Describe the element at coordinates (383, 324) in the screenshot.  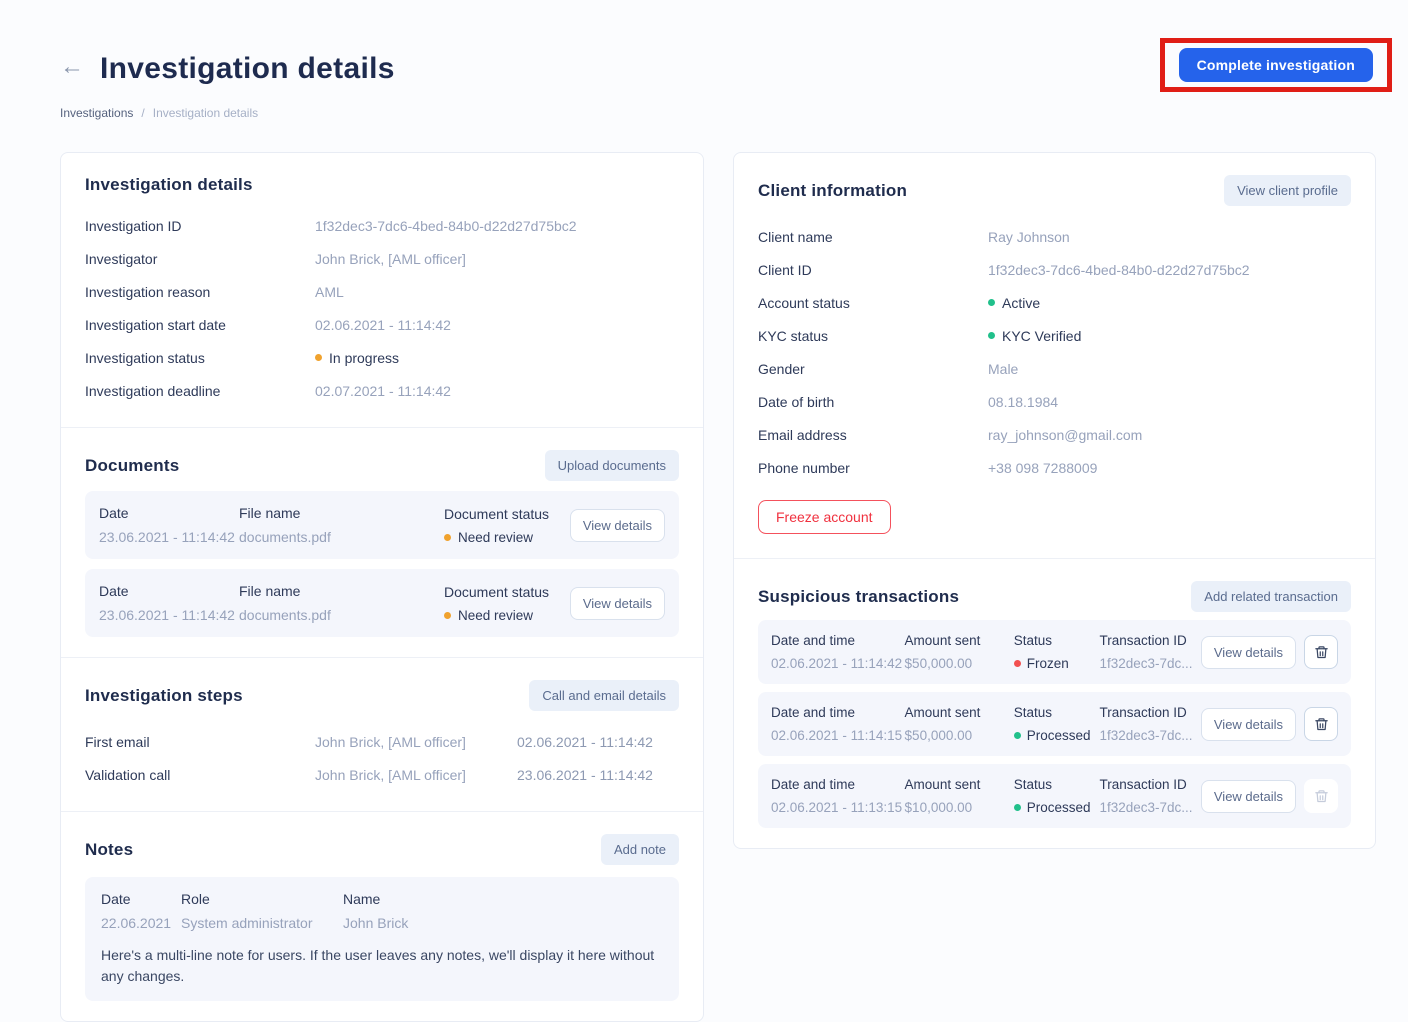
I see `kv-value: 02.06.2021 - 11:14:42` at that location.